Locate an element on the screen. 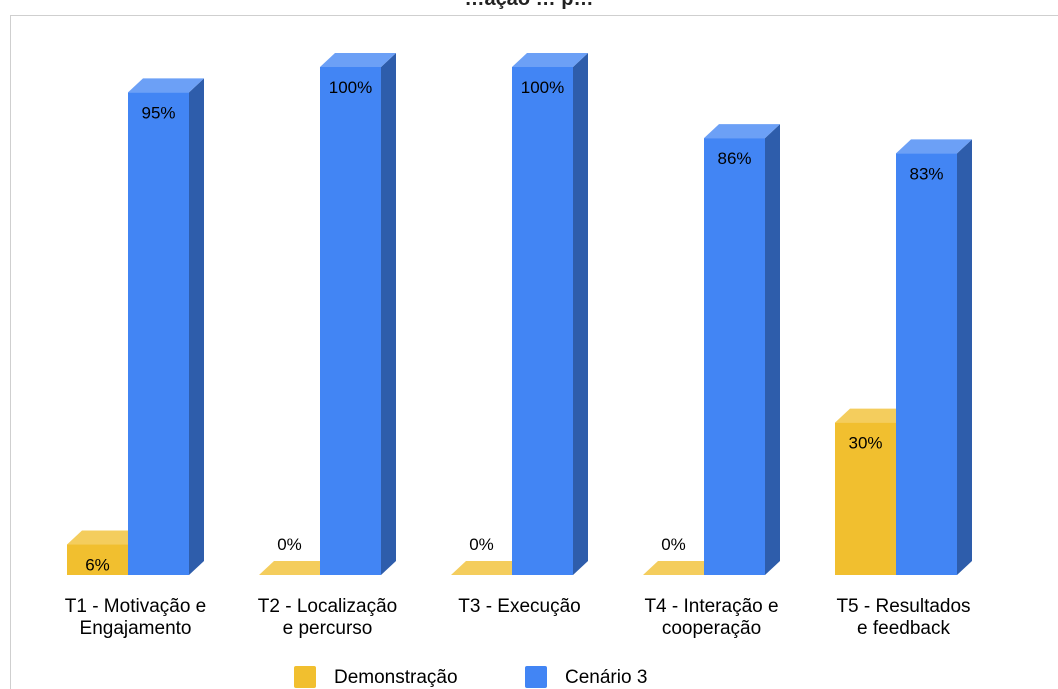  data-label: 95% is located at coordinates (158, 112).